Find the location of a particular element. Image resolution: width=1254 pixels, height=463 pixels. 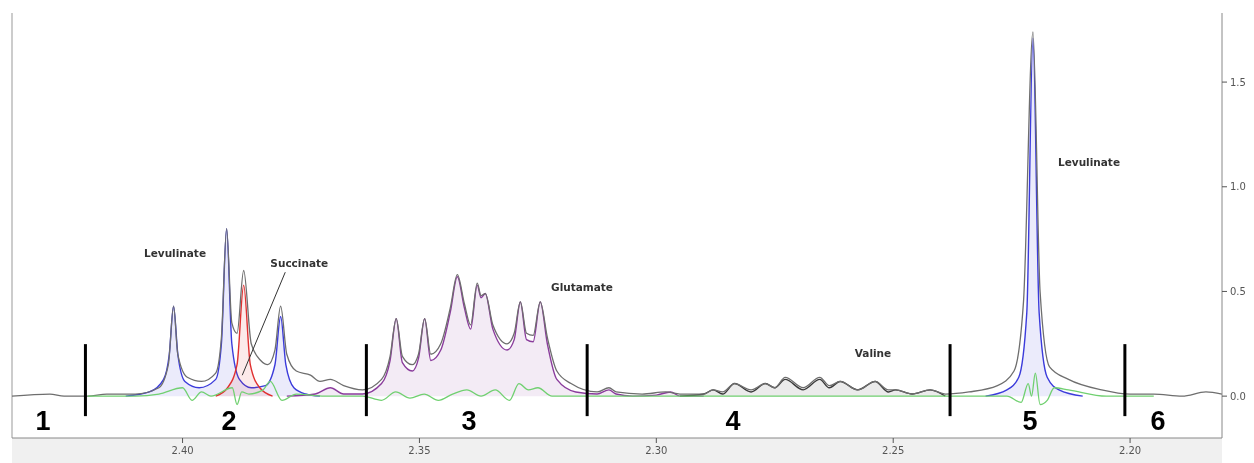

annotation: Succinate is located at coordinates (299, 263).